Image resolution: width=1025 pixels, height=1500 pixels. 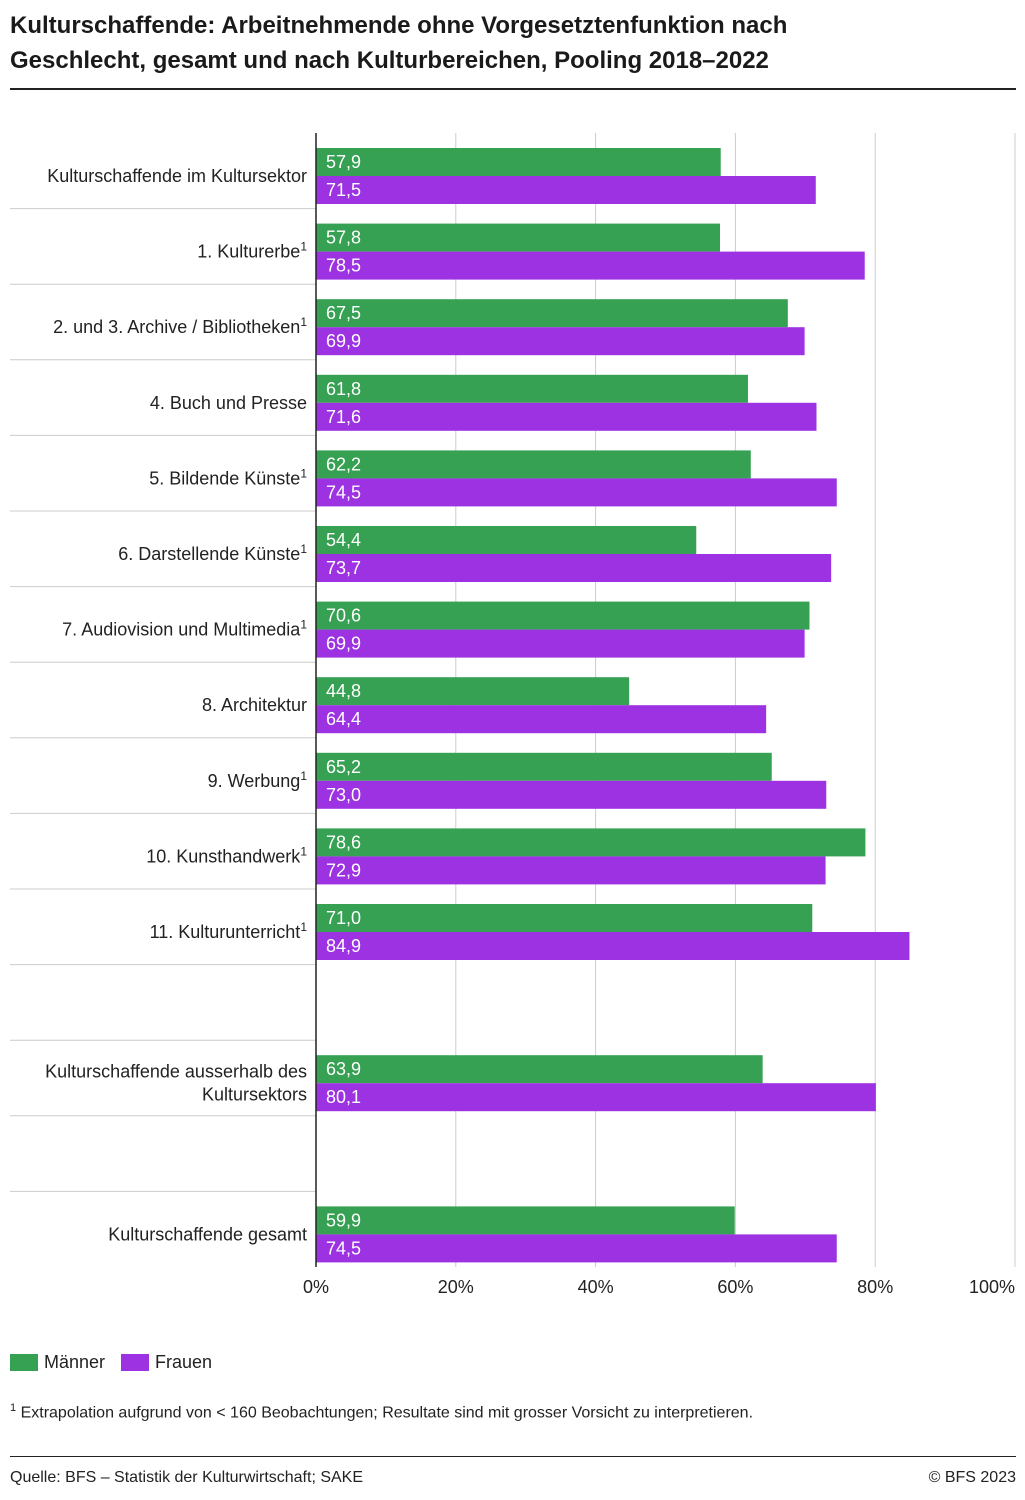 I want to click on data-label-frauen: 73,0, so click(x=343, y=795).